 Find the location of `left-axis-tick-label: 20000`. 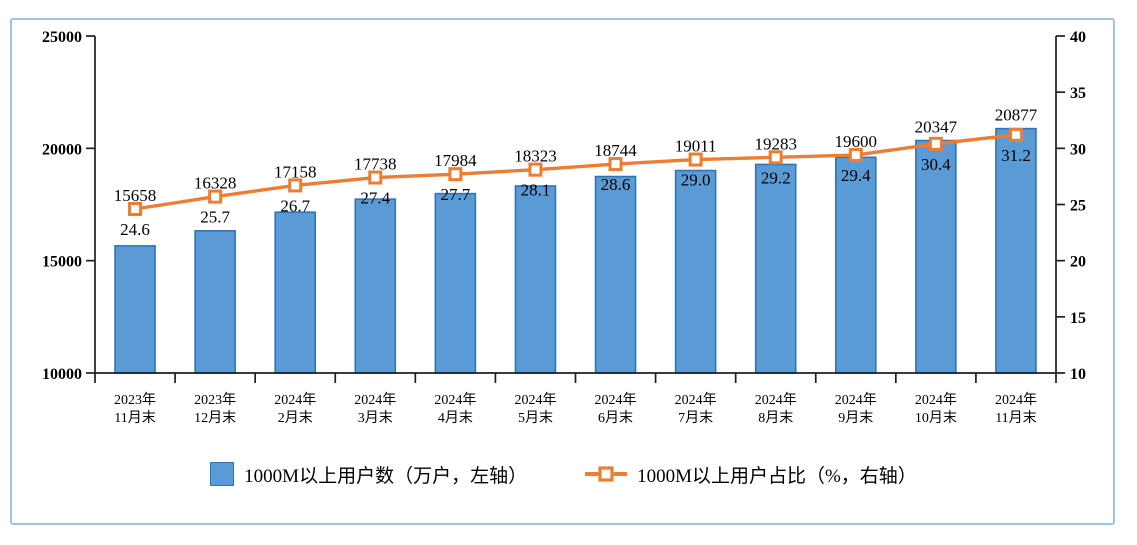

left-axis-tick-label: 20000 is located at coordinates (62, 149).